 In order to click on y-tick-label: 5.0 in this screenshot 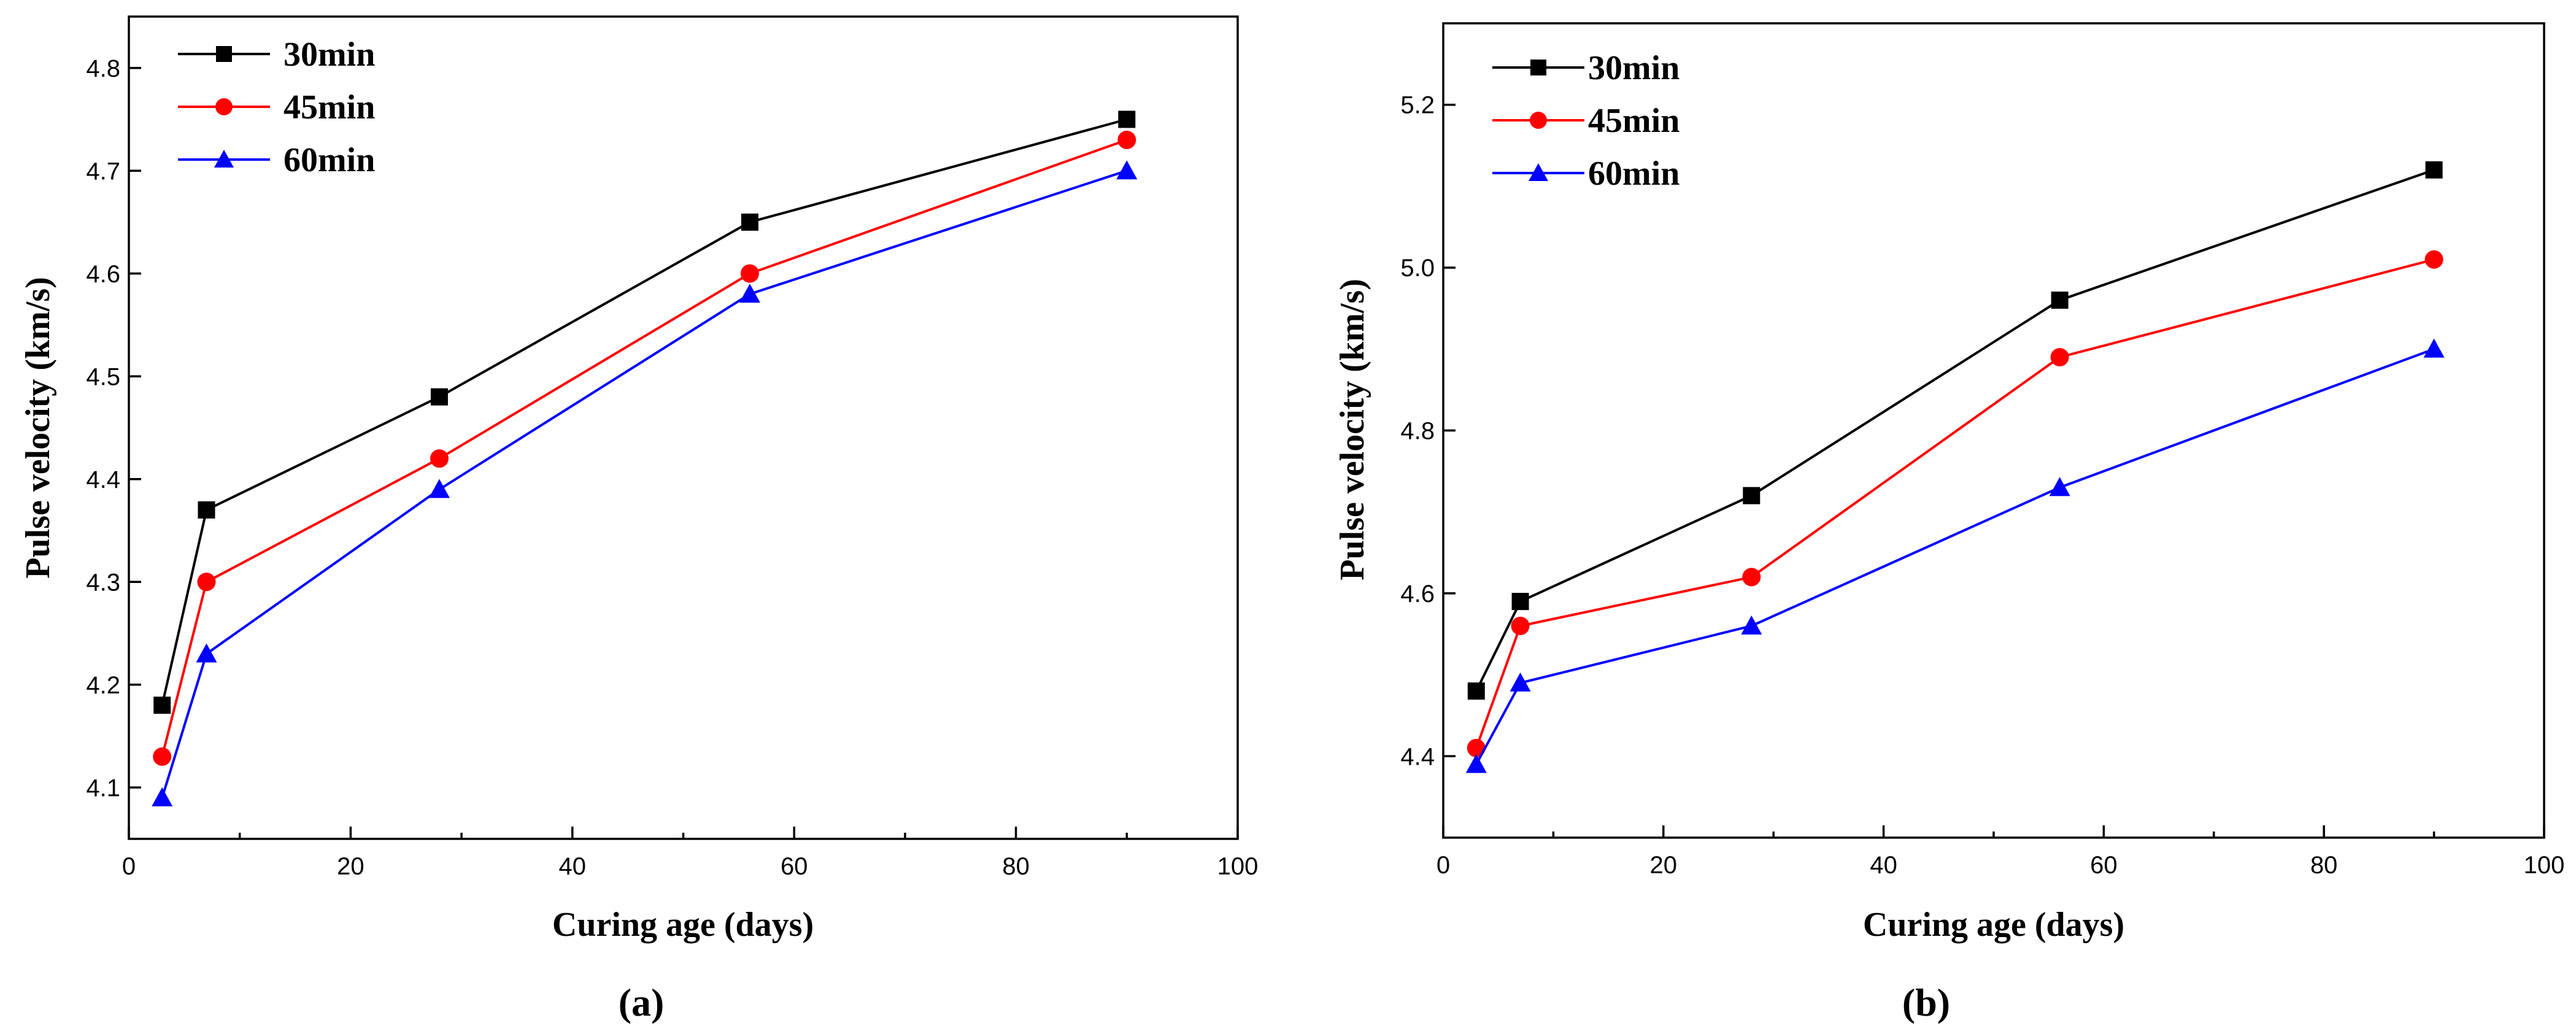, I will do `click(1417, 268)`.